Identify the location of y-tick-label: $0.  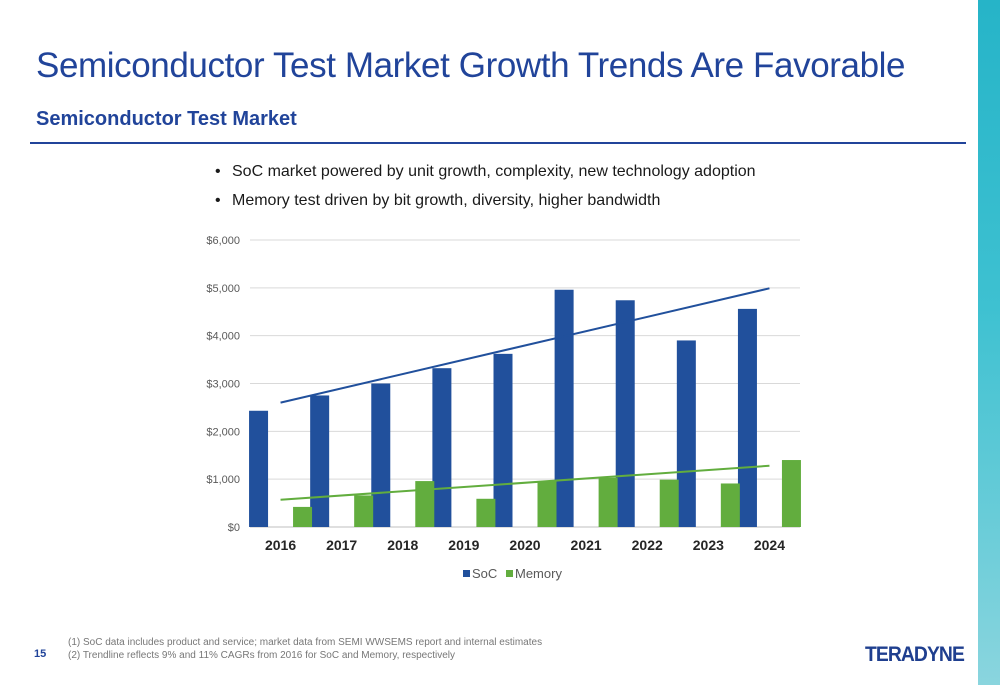
(234, 528).